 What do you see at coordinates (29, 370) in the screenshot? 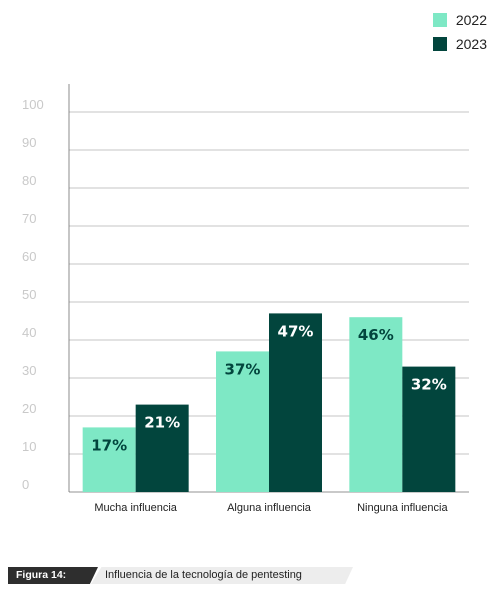
I see `y-tick-label-30: 30` at bounding box center [29, 370].